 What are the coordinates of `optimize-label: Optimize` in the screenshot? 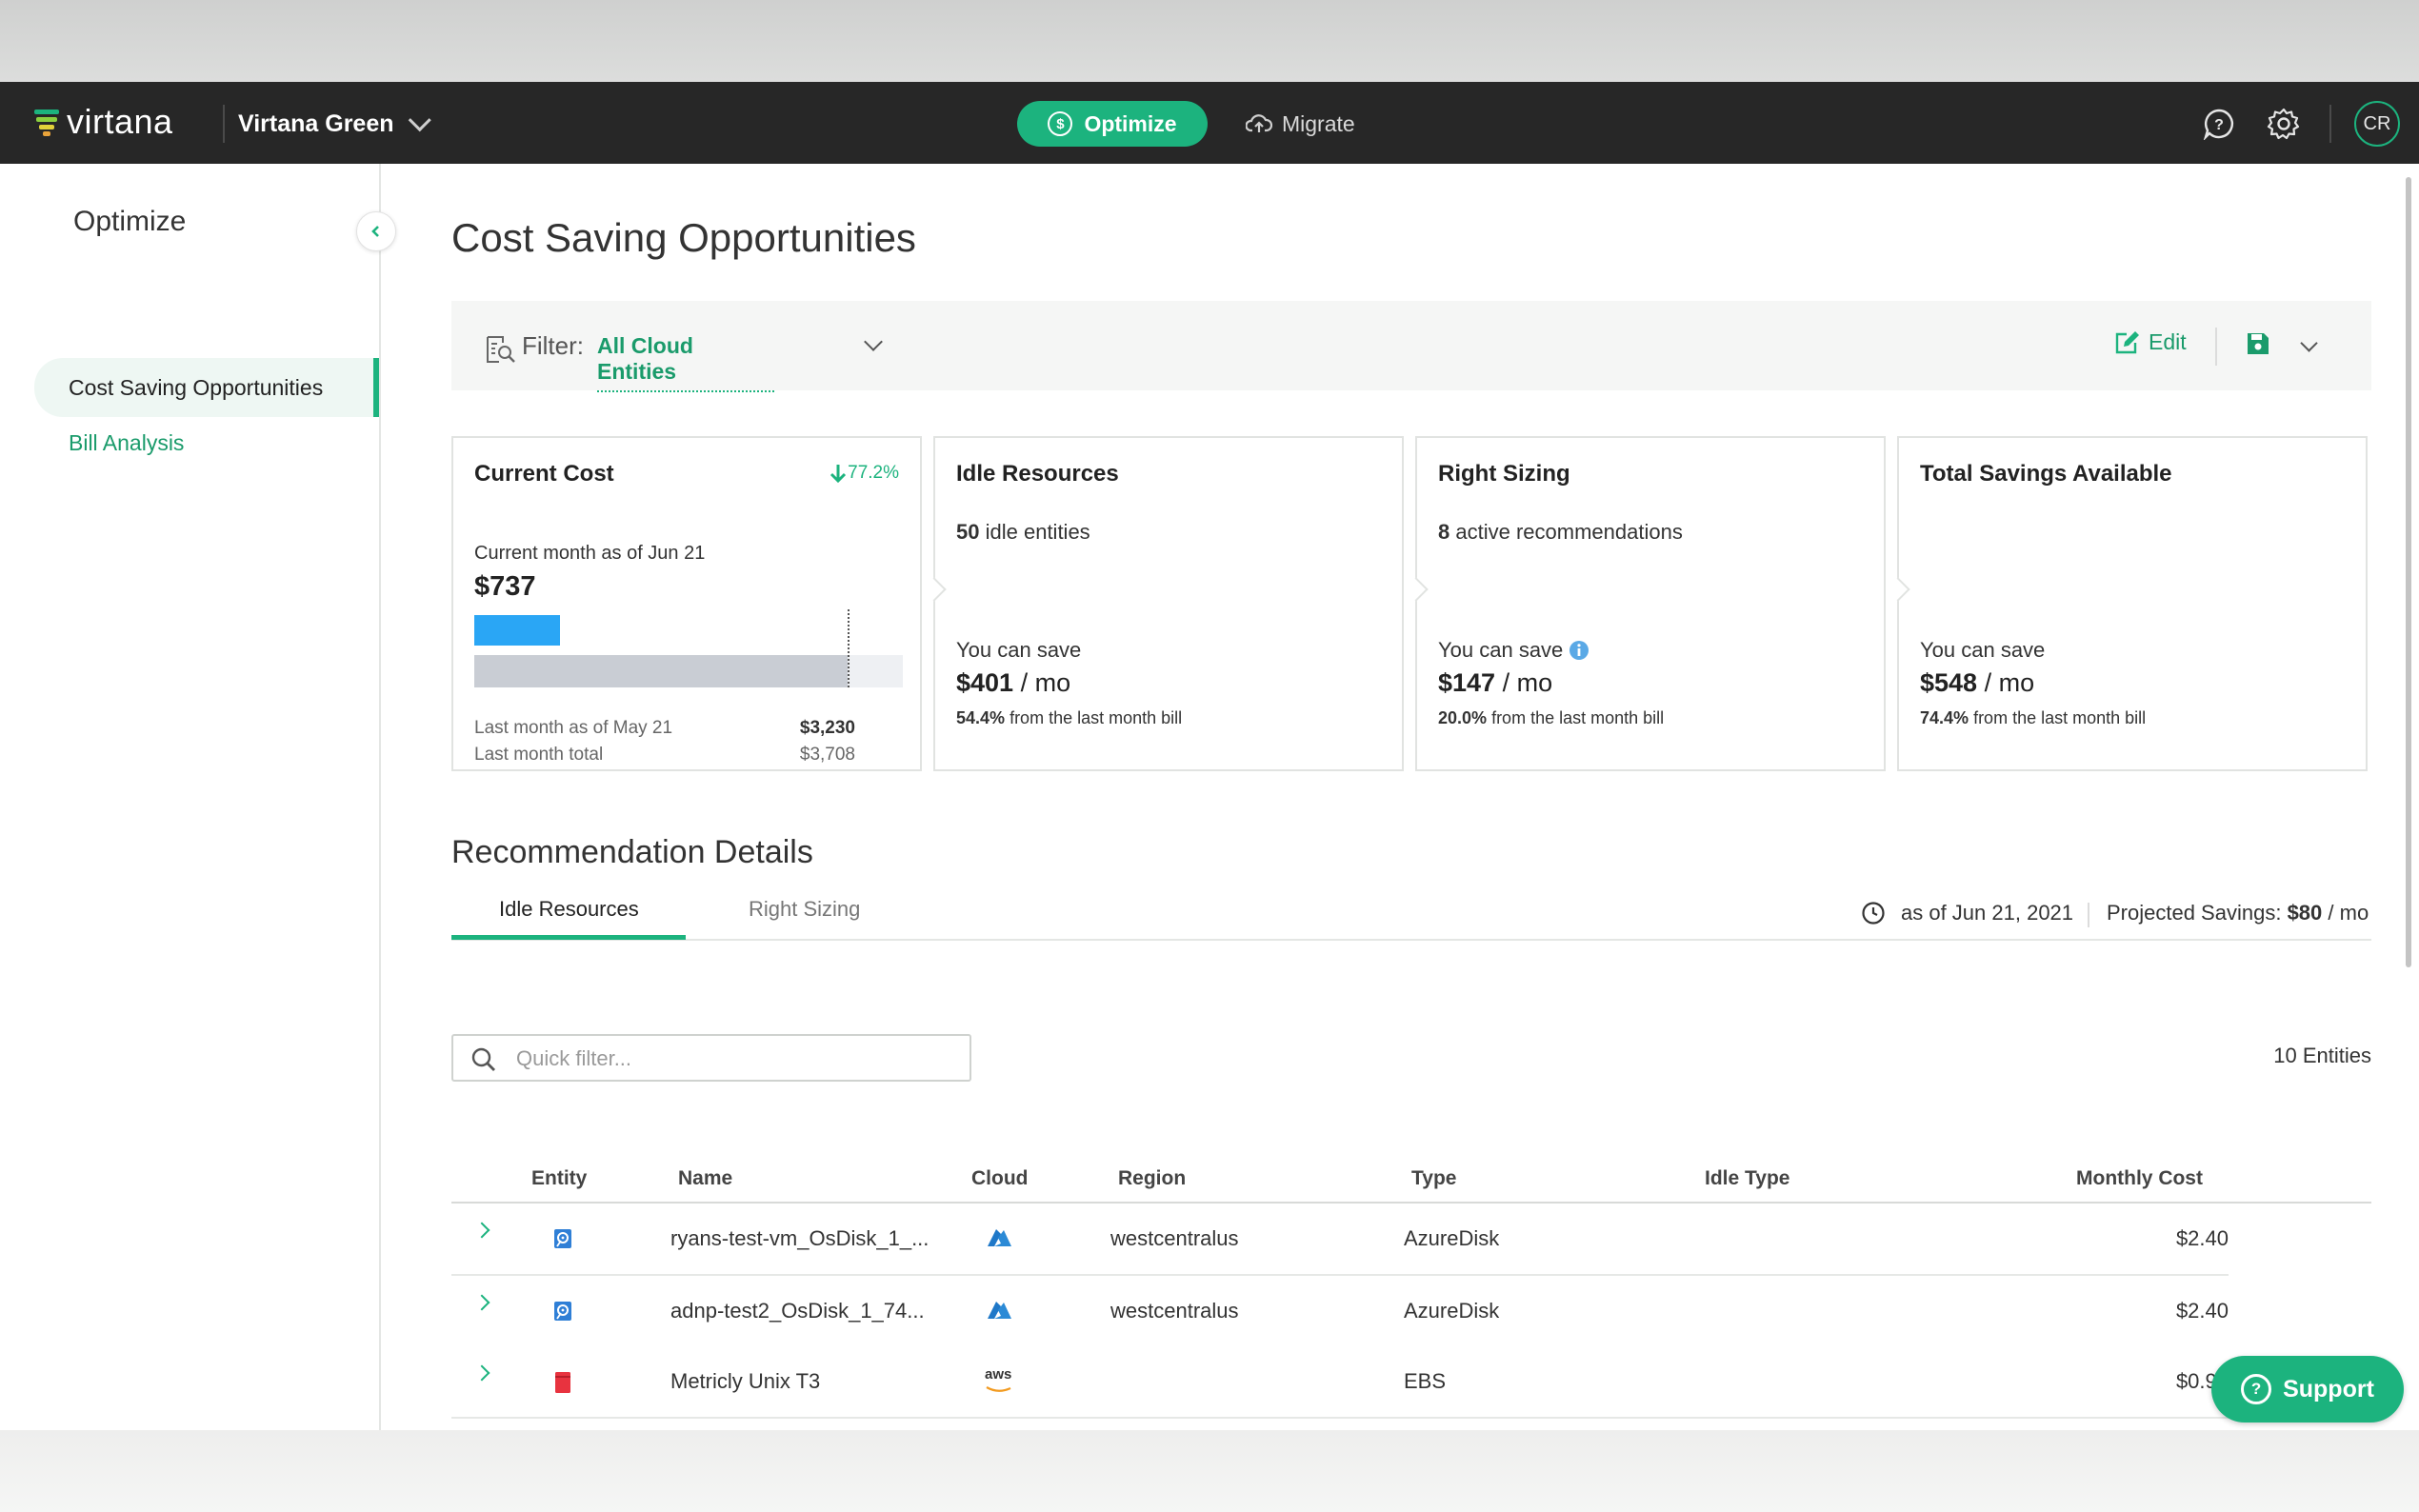 It's located at (1130, 123).